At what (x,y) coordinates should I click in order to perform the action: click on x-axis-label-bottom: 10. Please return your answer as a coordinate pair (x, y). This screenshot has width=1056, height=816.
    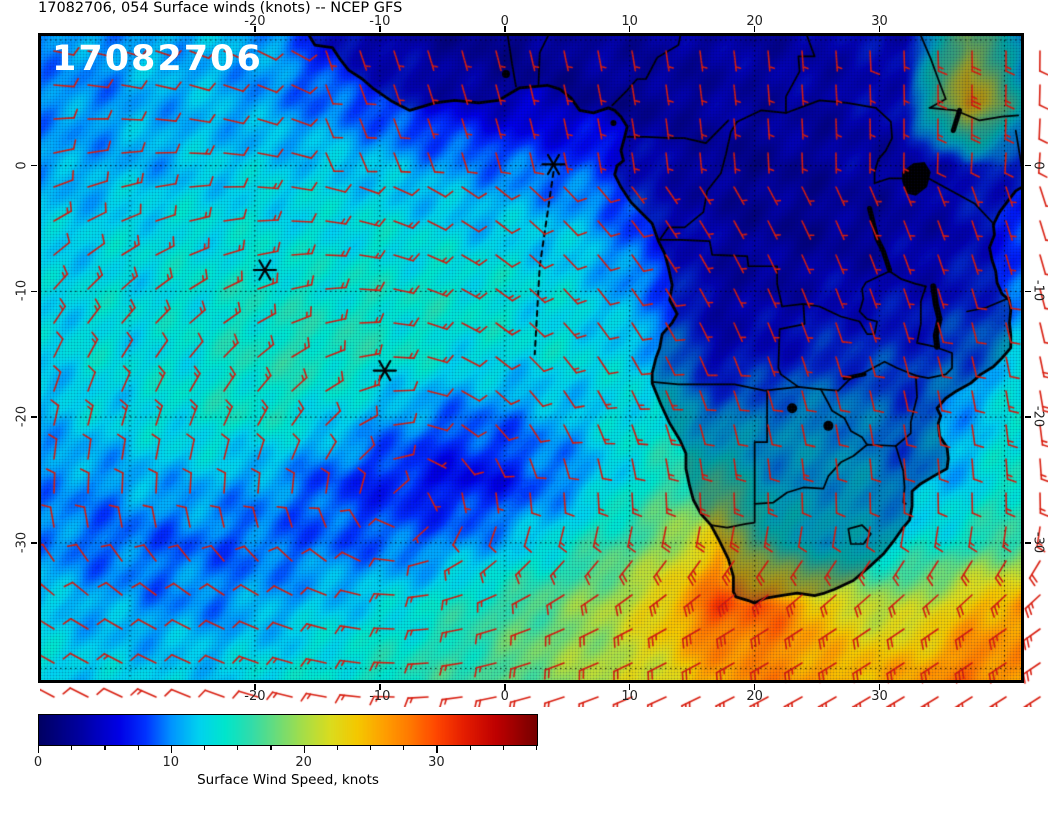
    Looking at the image, I should click on (629, 696).